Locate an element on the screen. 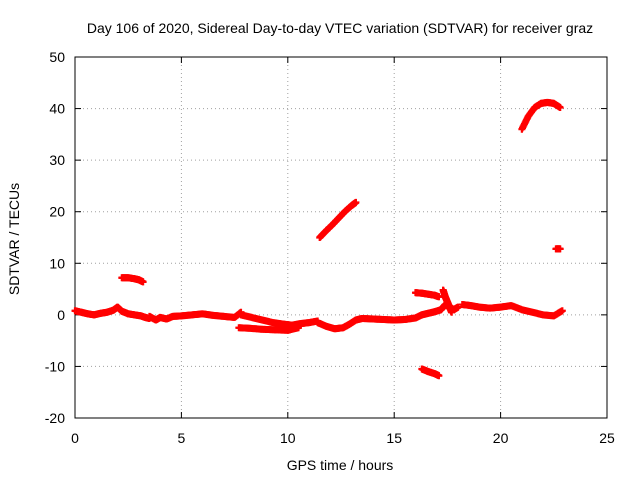 The width and height of the screenshot is (640, 480). y-tick-label: 20 is located at coordinates (57, 212).